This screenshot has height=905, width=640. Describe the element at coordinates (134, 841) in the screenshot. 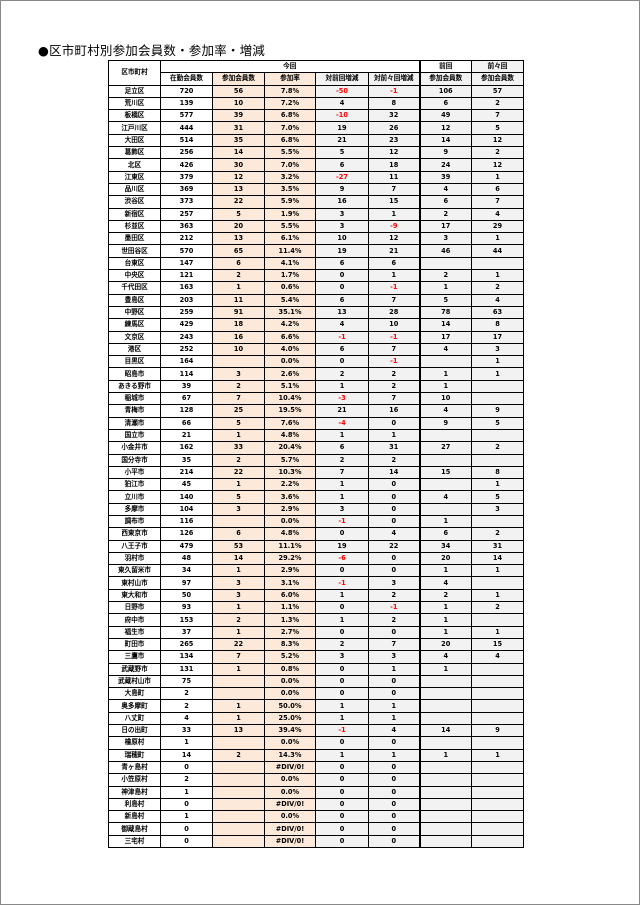

I see `municipality-cell: 三宅村` at that location.